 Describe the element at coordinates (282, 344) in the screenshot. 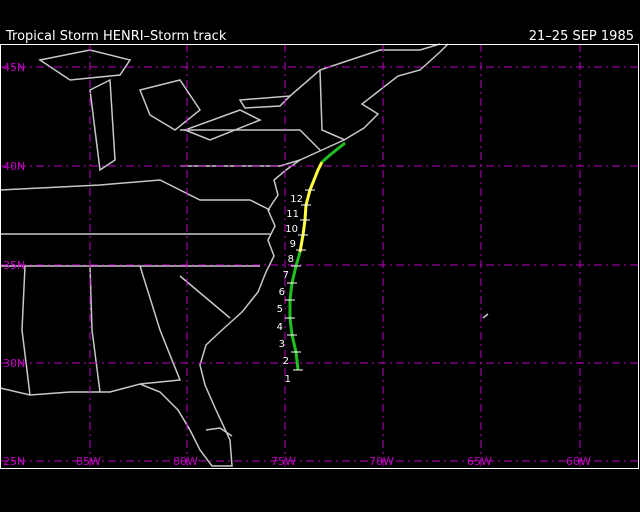

I see `track-label: 3` at that location.